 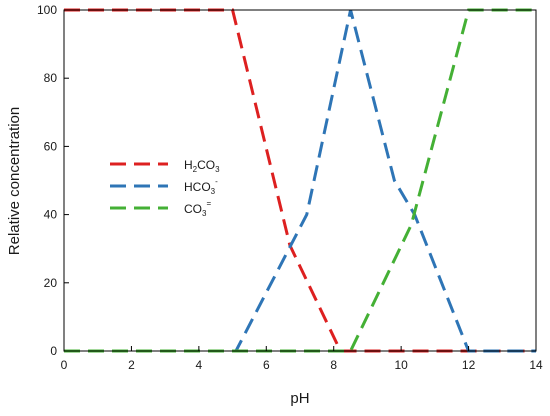 I want to click on legend: H2CO3 HCO3- CO3=, so click(x=165, y=188).